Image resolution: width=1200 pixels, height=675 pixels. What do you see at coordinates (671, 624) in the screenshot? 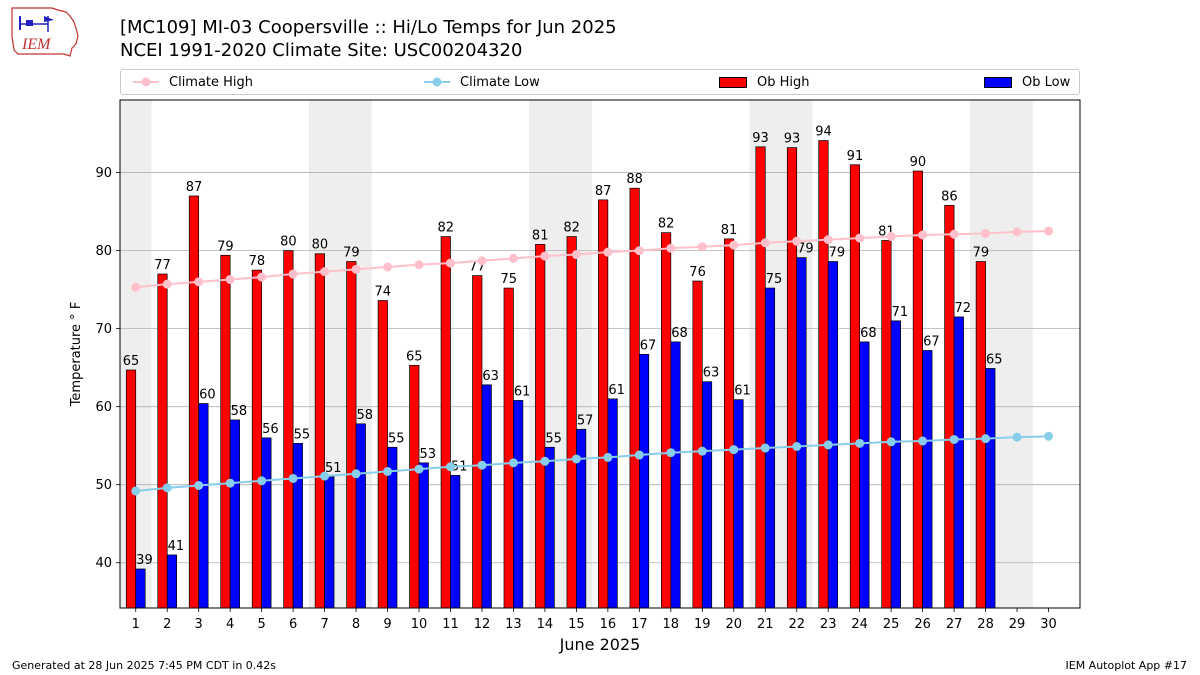
I see `x-tick-label: 18` at bounding box center [671, 624].